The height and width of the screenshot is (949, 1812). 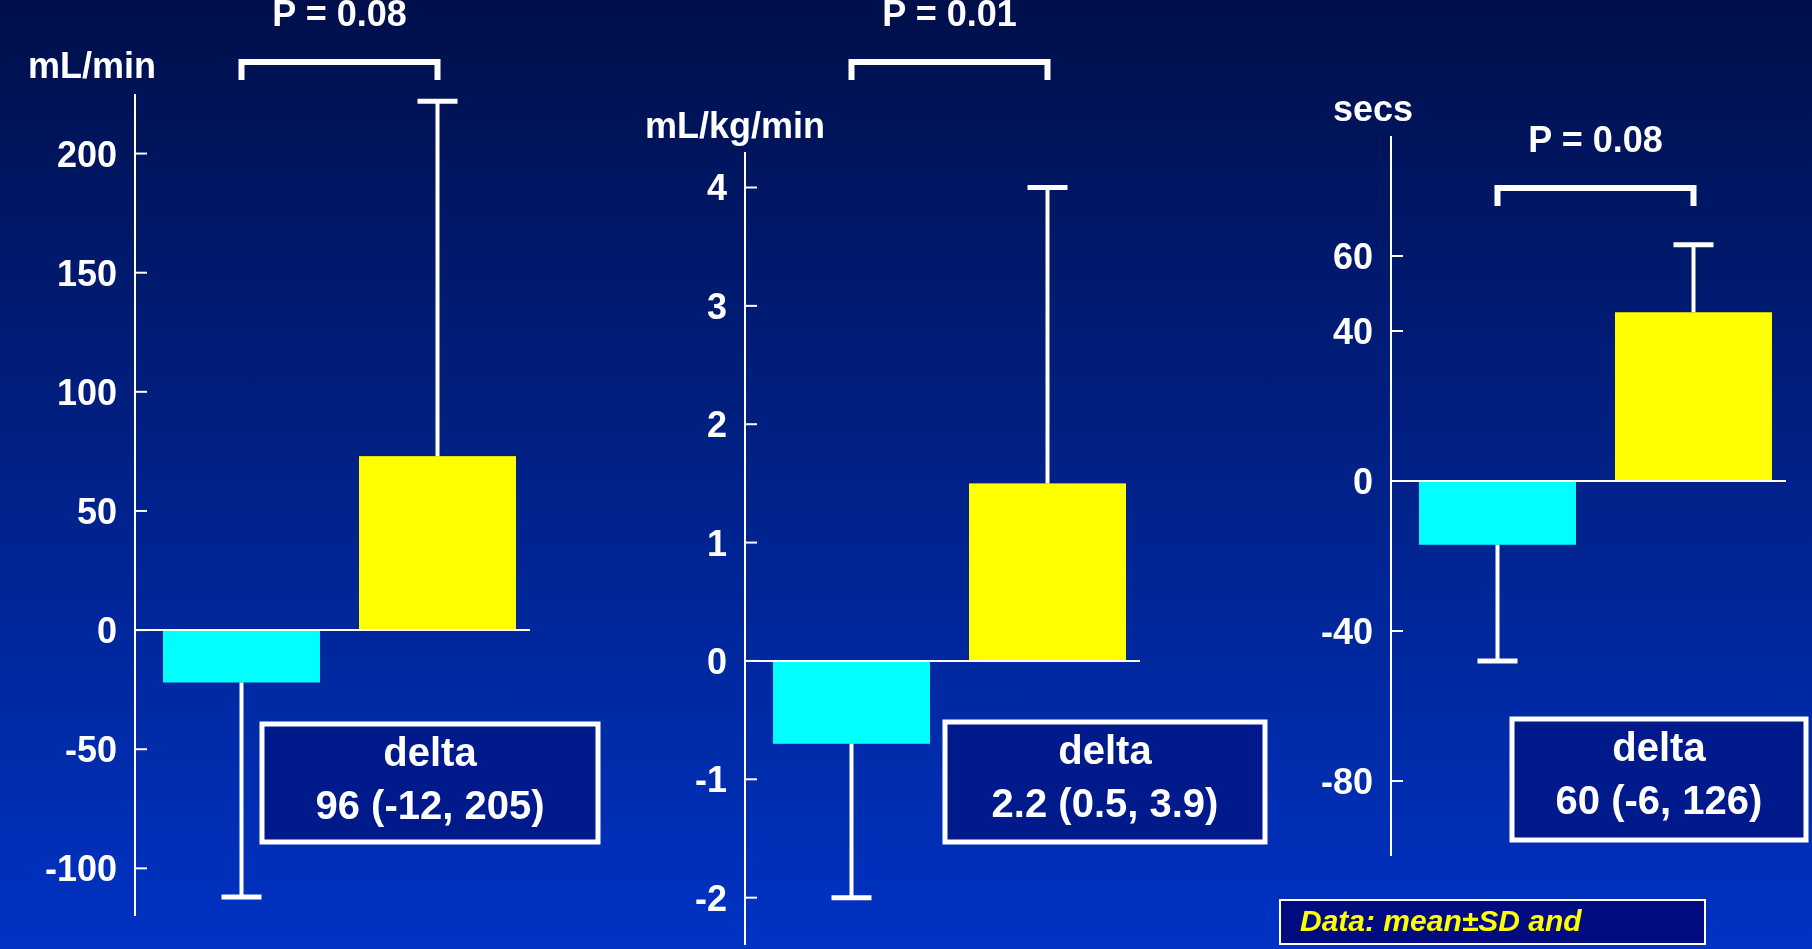 What do you see at coordinates (1352, 256) in the screenshot?
I see `y-tick-label: 60` at bounding box center [1352, 256].